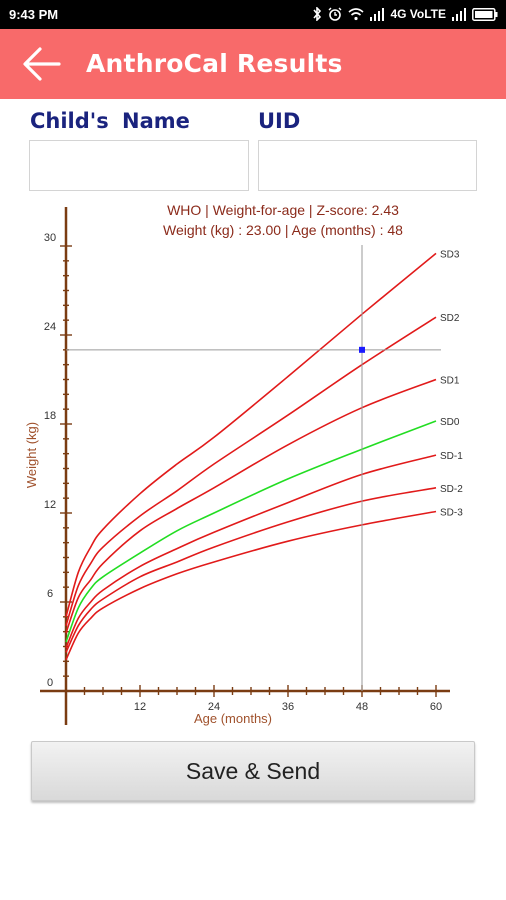 Image resolution: width=506 pixels, height=900 pixels. Describe the element at coordinates (418, 14) in the screenshot. I see `network-label: 4G VoLTE` at that location.